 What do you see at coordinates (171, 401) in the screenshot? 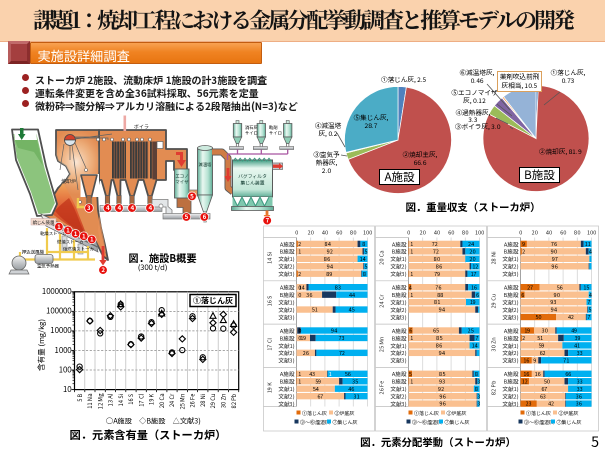
I see `svg-text: 24 Cr` at bounding box center [171, 401].